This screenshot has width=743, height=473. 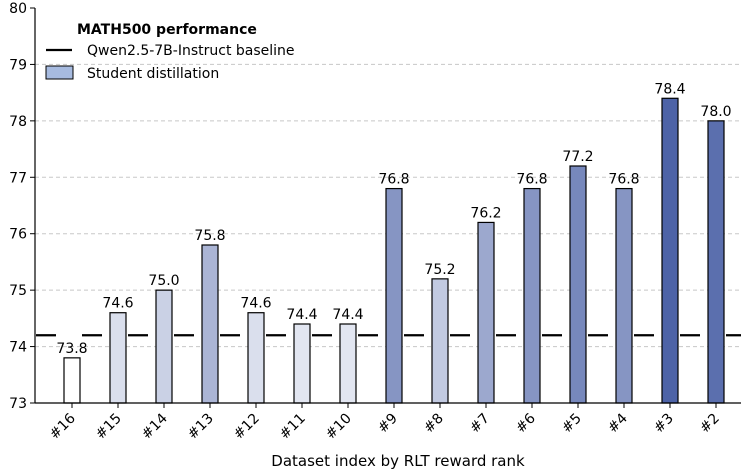 I want to click on bar-#13, so click(x=210, y=324).